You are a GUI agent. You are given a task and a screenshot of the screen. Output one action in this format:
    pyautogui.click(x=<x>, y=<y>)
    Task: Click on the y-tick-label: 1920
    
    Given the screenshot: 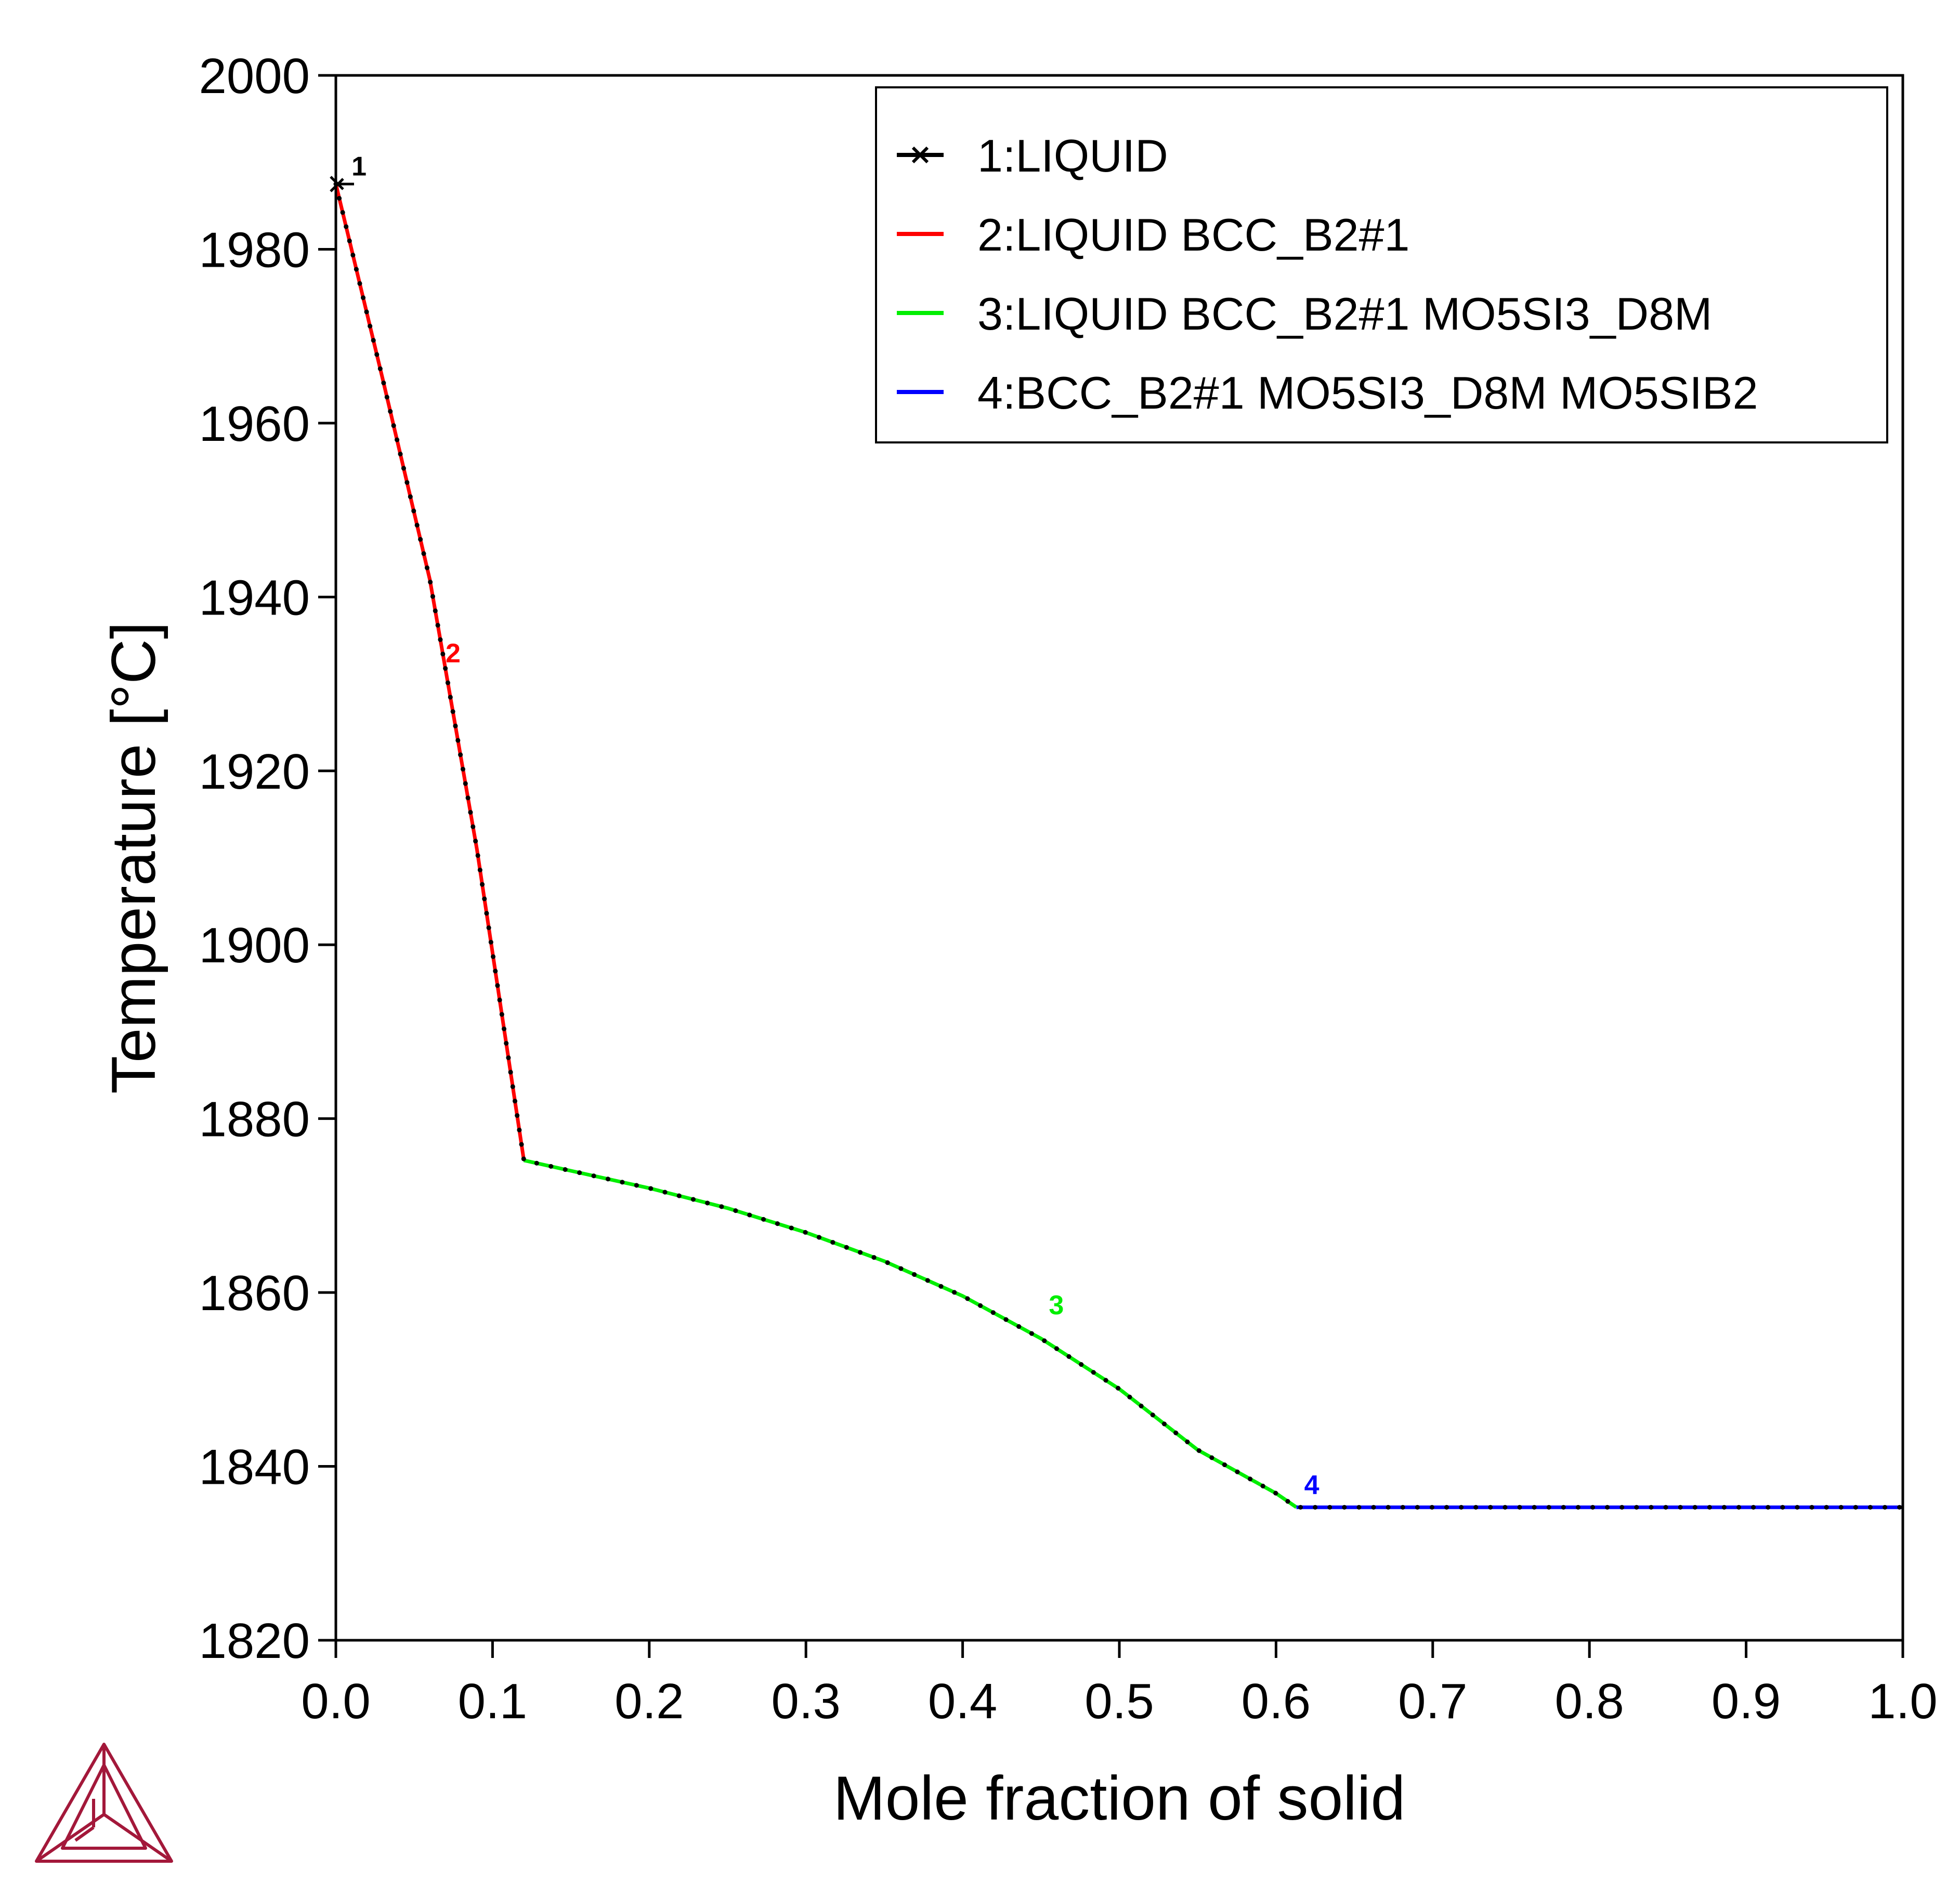 What is the action you would take?
    pyautogui.click(x=254, y=772)
    